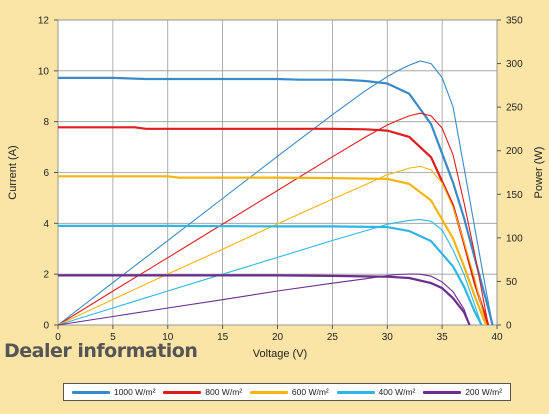  Describe the element at coordinates (388, 337) in the screenshot. I see `x-tick-label: 30` at that location.